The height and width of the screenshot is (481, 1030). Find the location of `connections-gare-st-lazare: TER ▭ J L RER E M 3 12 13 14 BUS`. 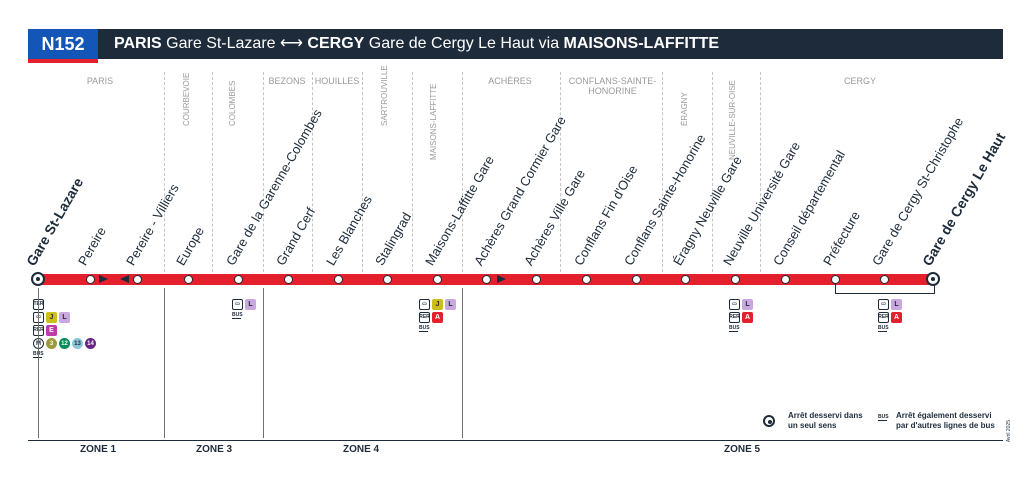

connections-gare-st-lazare: TER ▭ J L RER E M 3 12 13 14 BUS is located at coordinates (64, 328).